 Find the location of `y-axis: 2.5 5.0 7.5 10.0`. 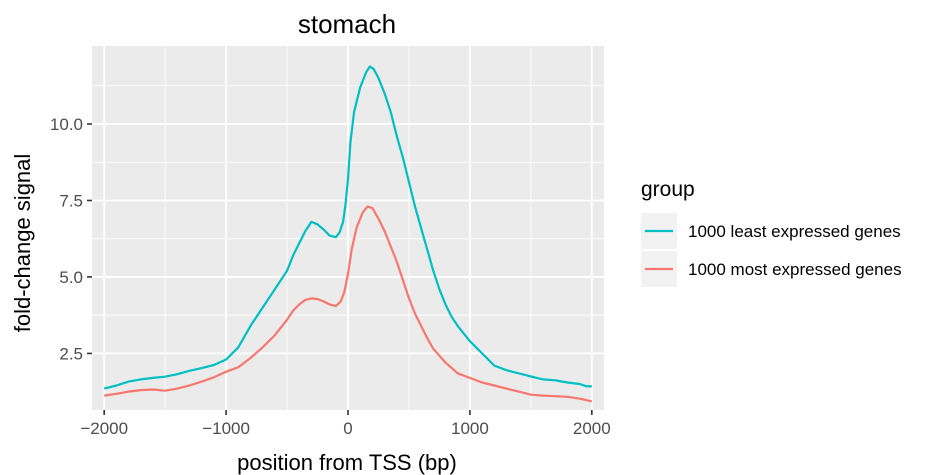

y-axis: 2.5 5.0 7.5 10.0 is located at coordinates (71, 239).